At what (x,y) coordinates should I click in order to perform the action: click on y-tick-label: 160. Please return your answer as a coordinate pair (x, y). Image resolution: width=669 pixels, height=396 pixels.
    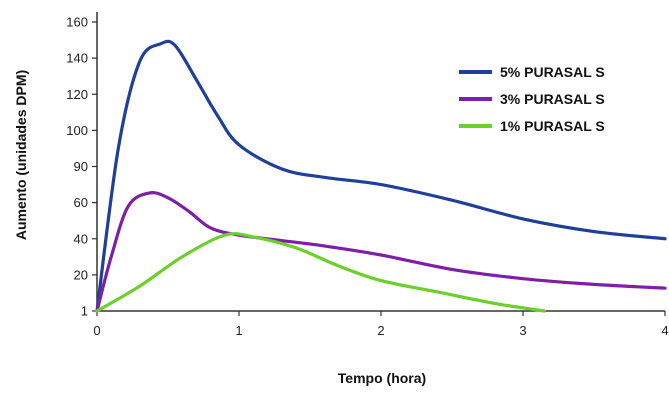
    Looking at the image, I should click on (77, 22).